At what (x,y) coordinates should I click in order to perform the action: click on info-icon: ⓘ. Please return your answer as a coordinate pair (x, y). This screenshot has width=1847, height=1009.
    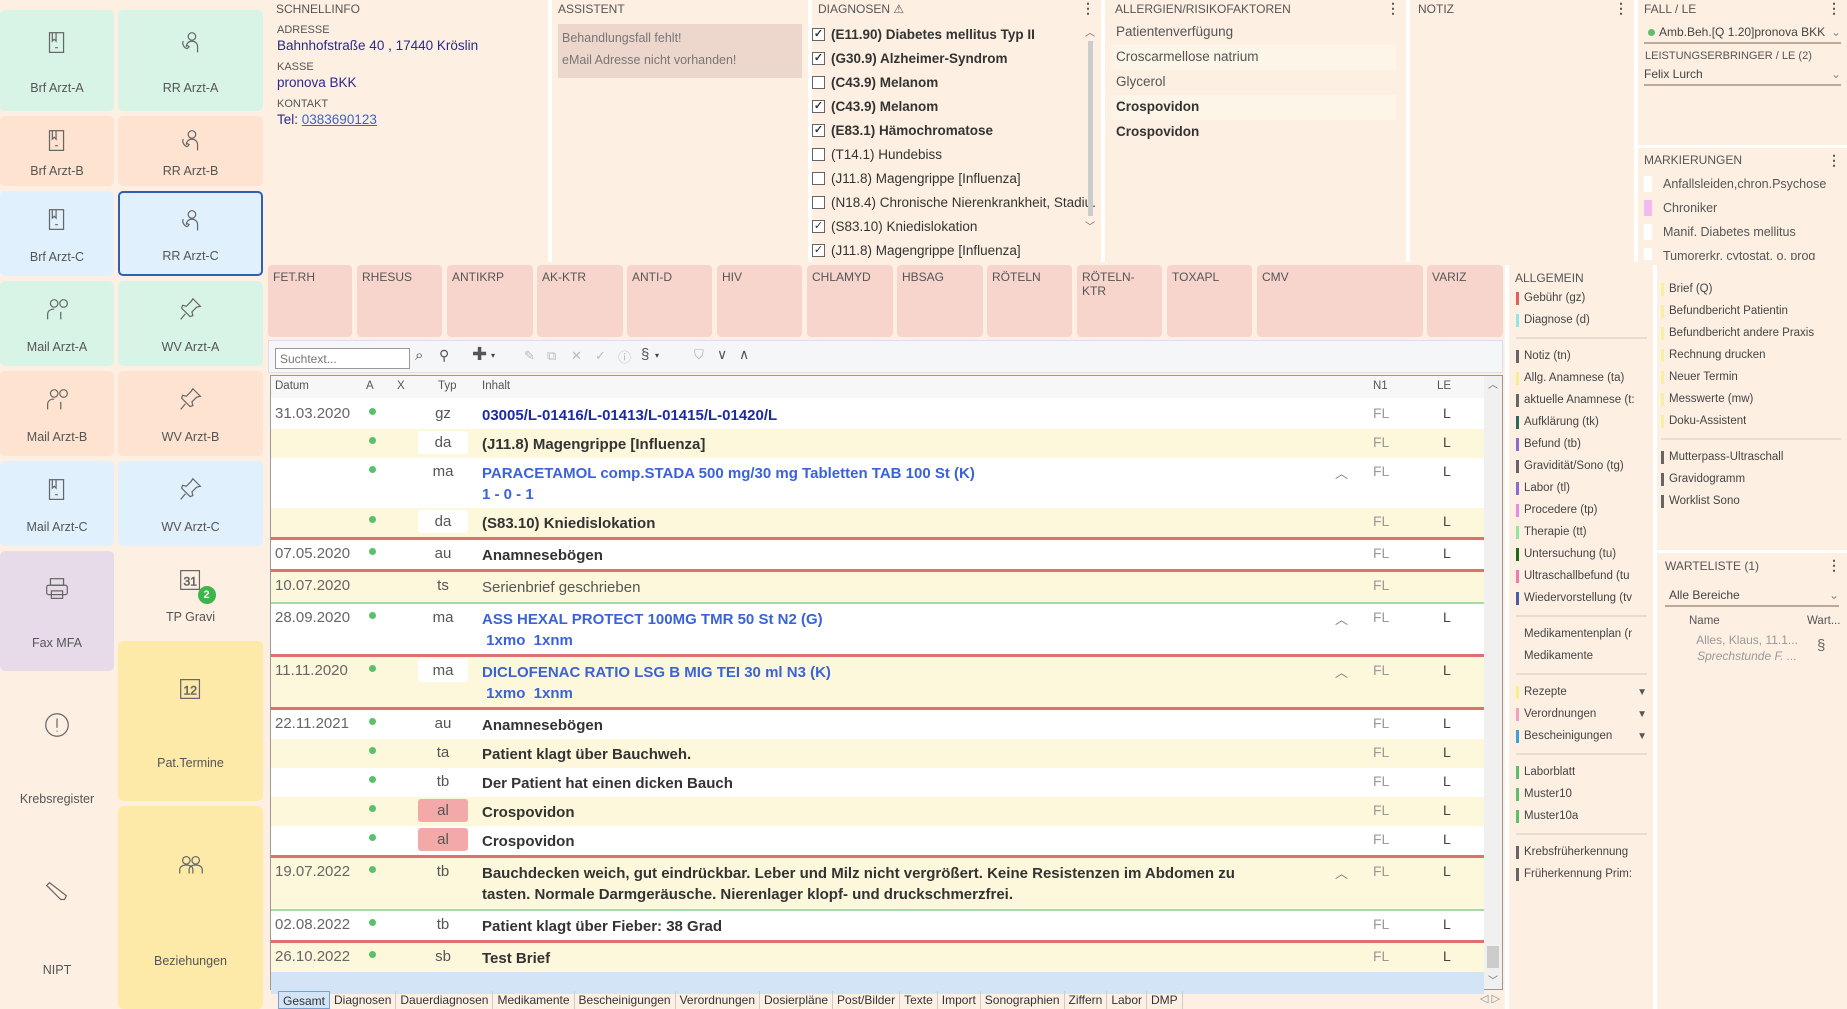
    Looking at the image, I should click on (625, 357).